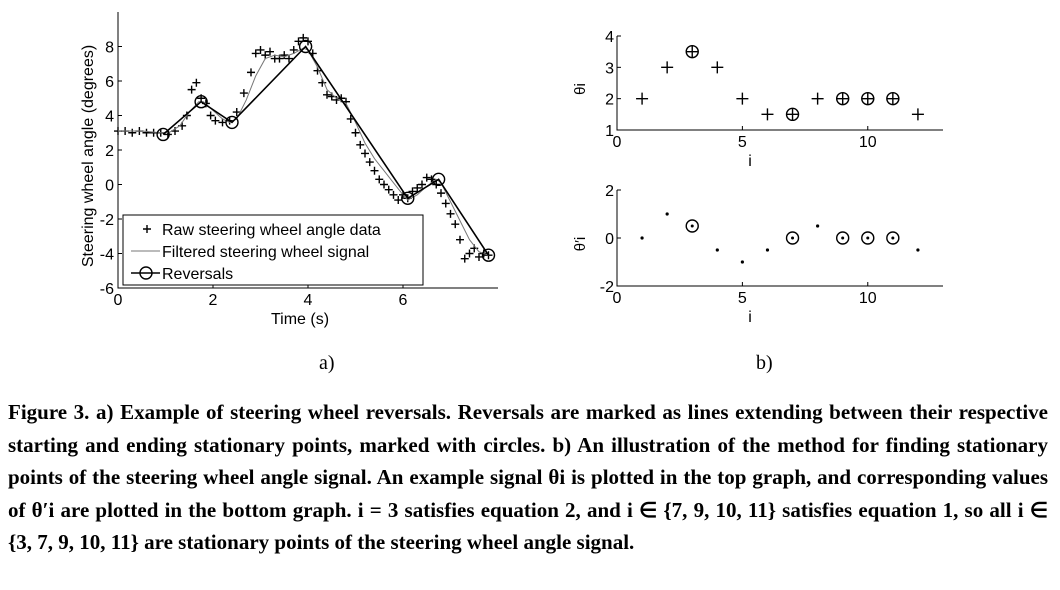  Describe the element at coordinates (147, 229) in the screenshot. I see `legend-raw-marker` at that location.